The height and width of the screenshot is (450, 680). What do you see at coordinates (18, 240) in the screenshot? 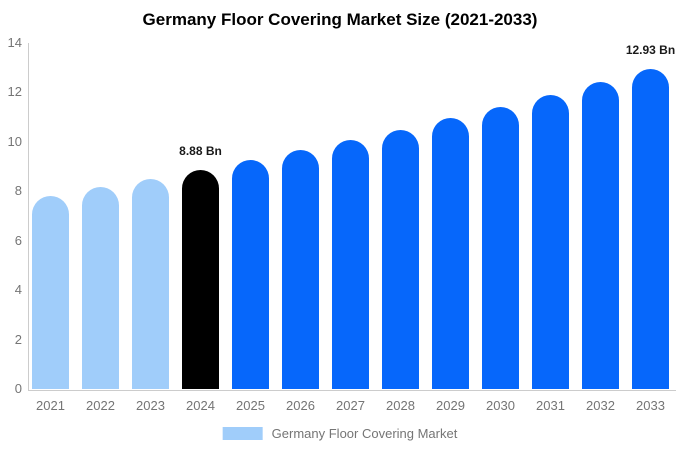
I see `y-tick-label-6: 6` at bounding box center [18, 240].